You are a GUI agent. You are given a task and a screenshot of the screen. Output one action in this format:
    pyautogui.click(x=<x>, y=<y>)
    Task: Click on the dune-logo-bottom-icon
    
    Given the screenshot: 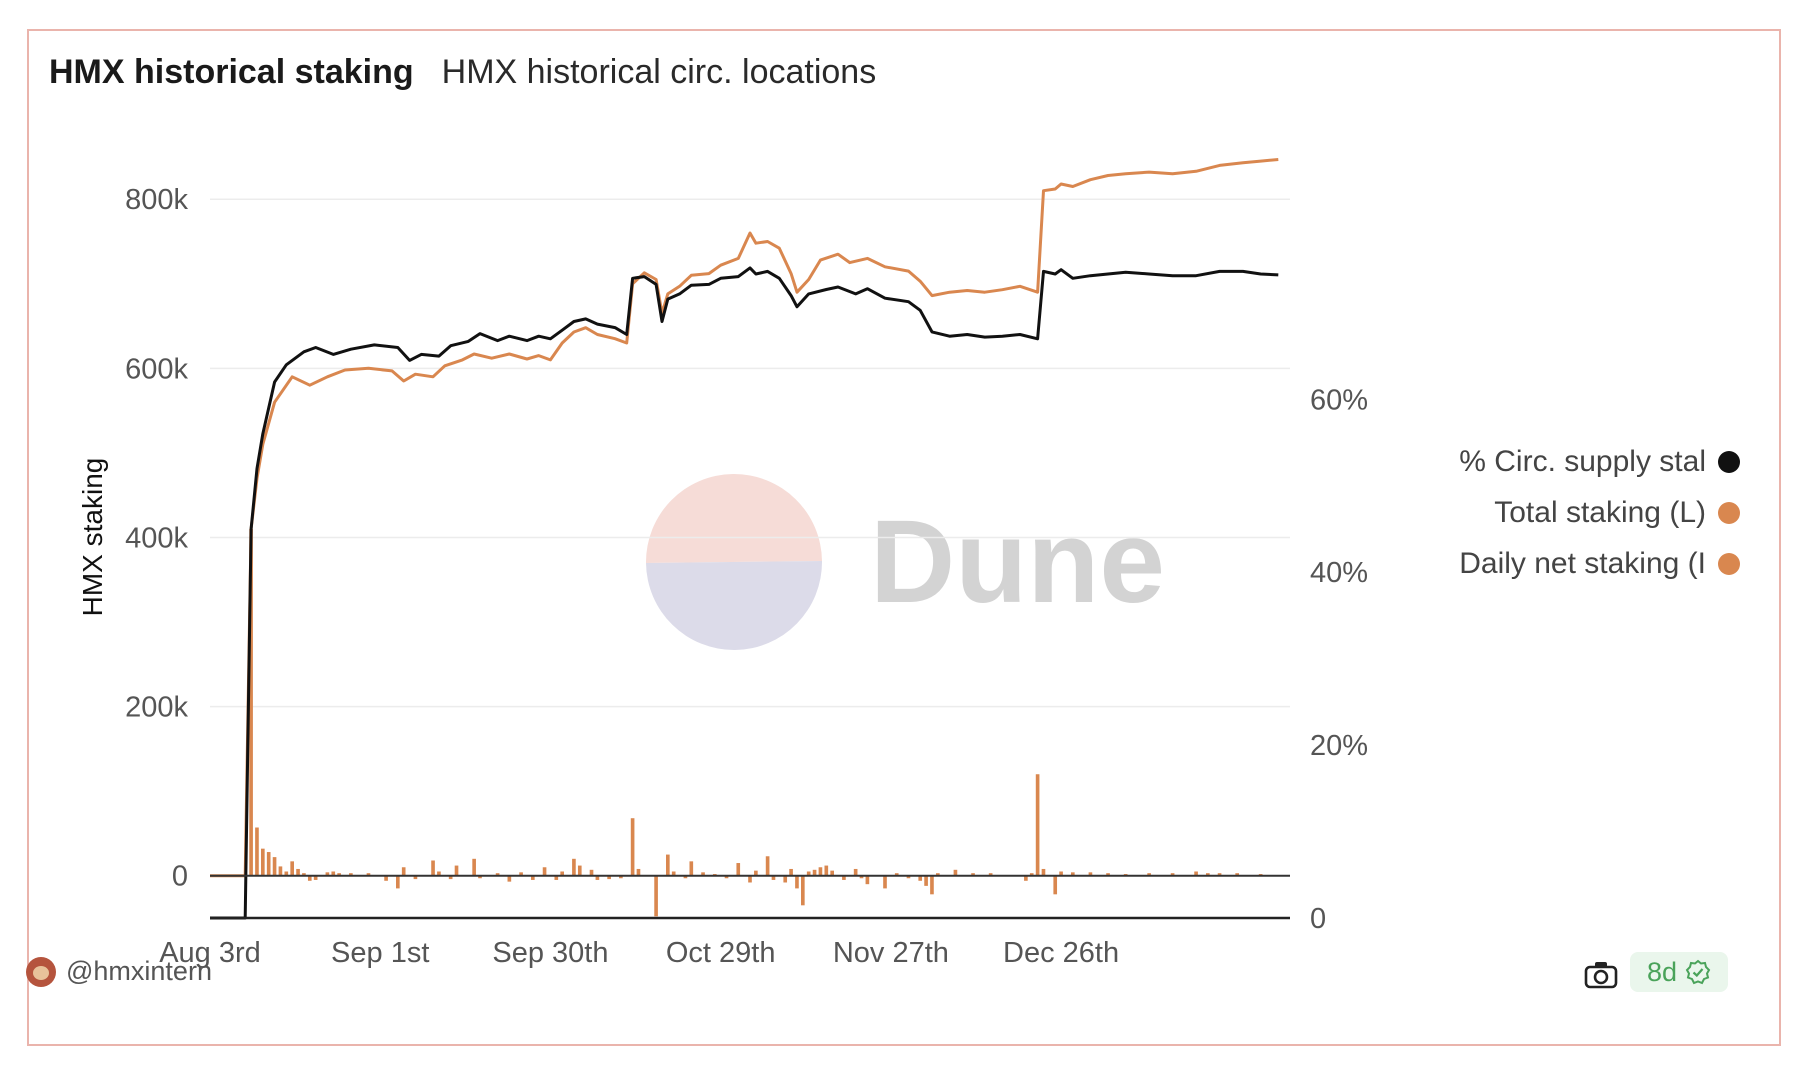 What is the action you would take?
    pyautogui.click(x=734, y=606)
    